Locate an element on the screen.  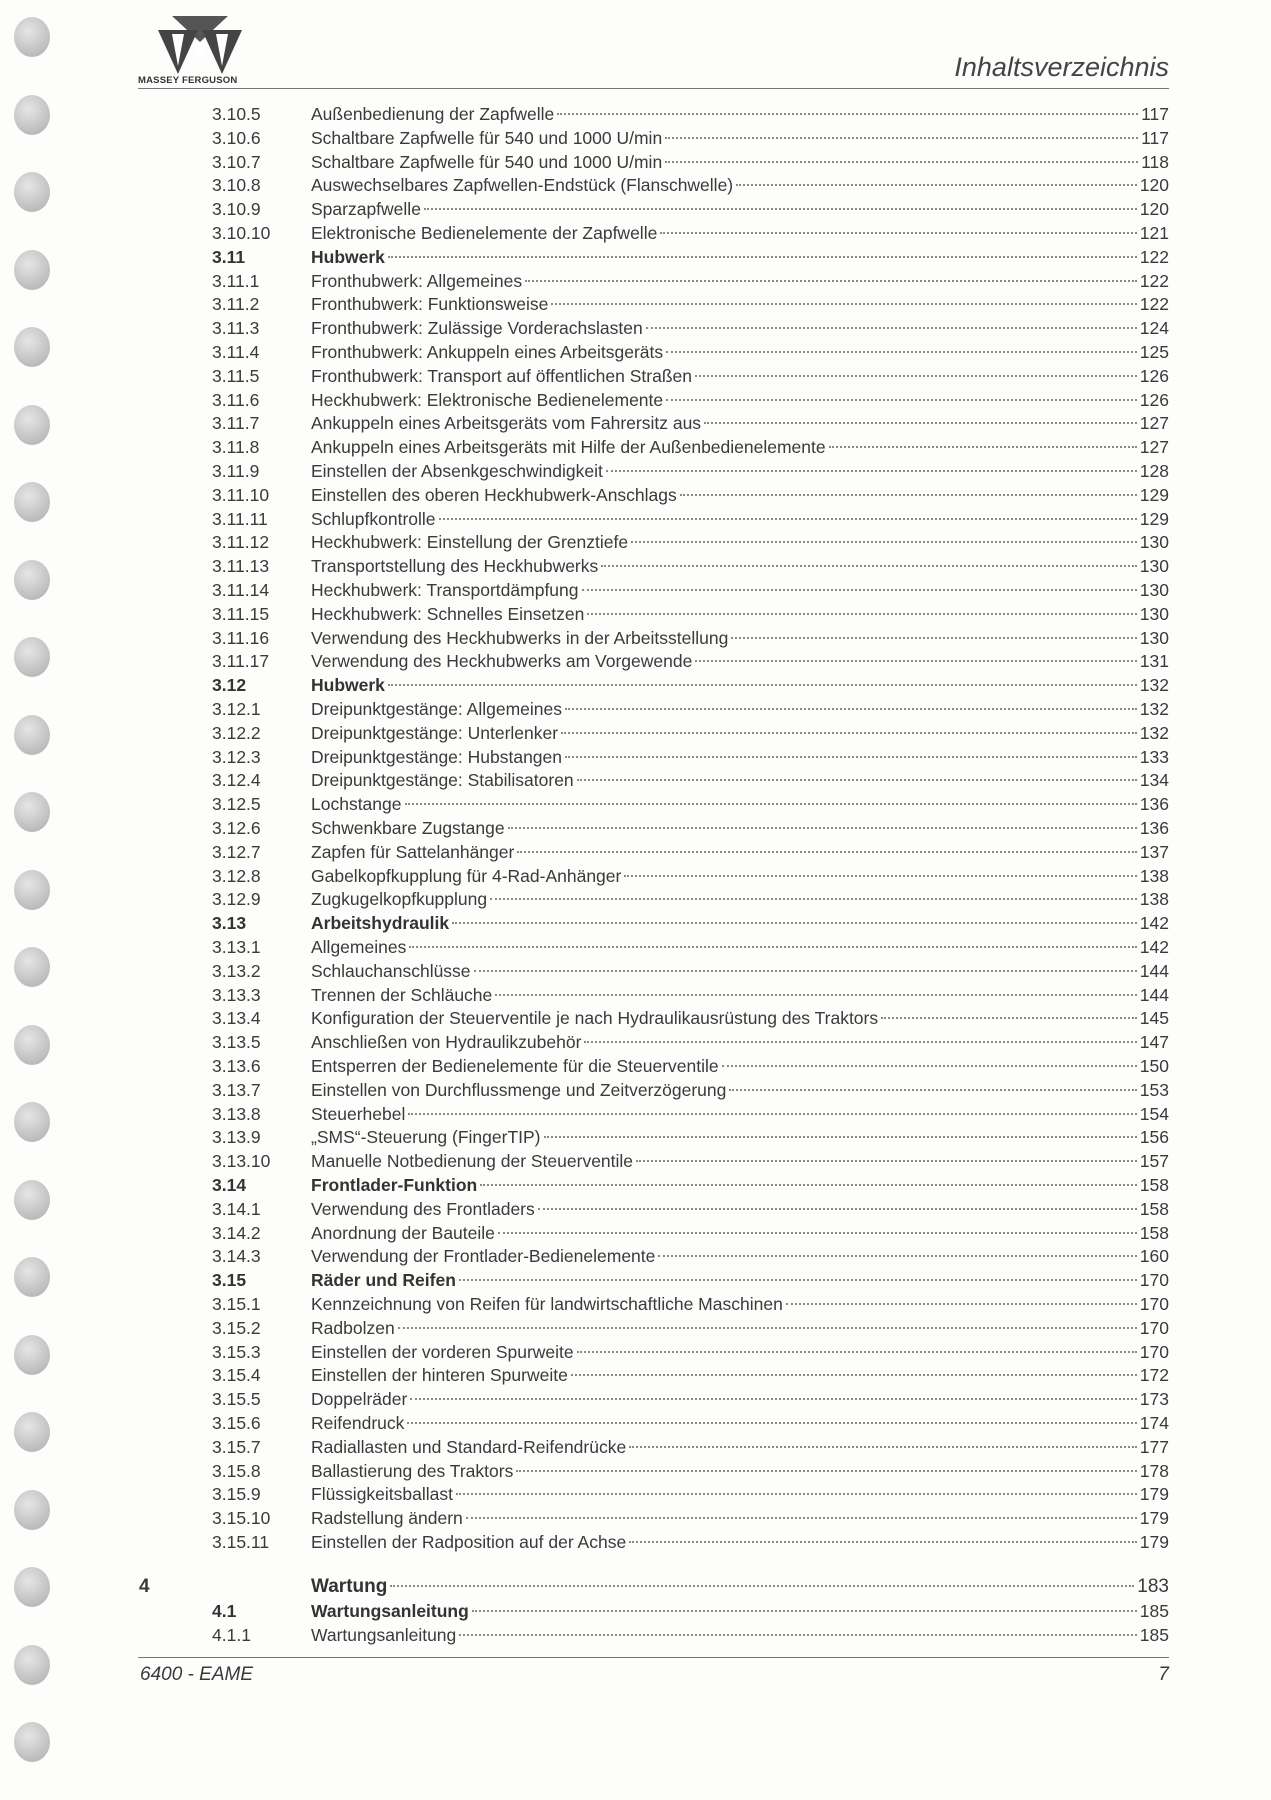
section-title: Einstellen der hinteren Spurweite is located at coordinates (439, 1375).